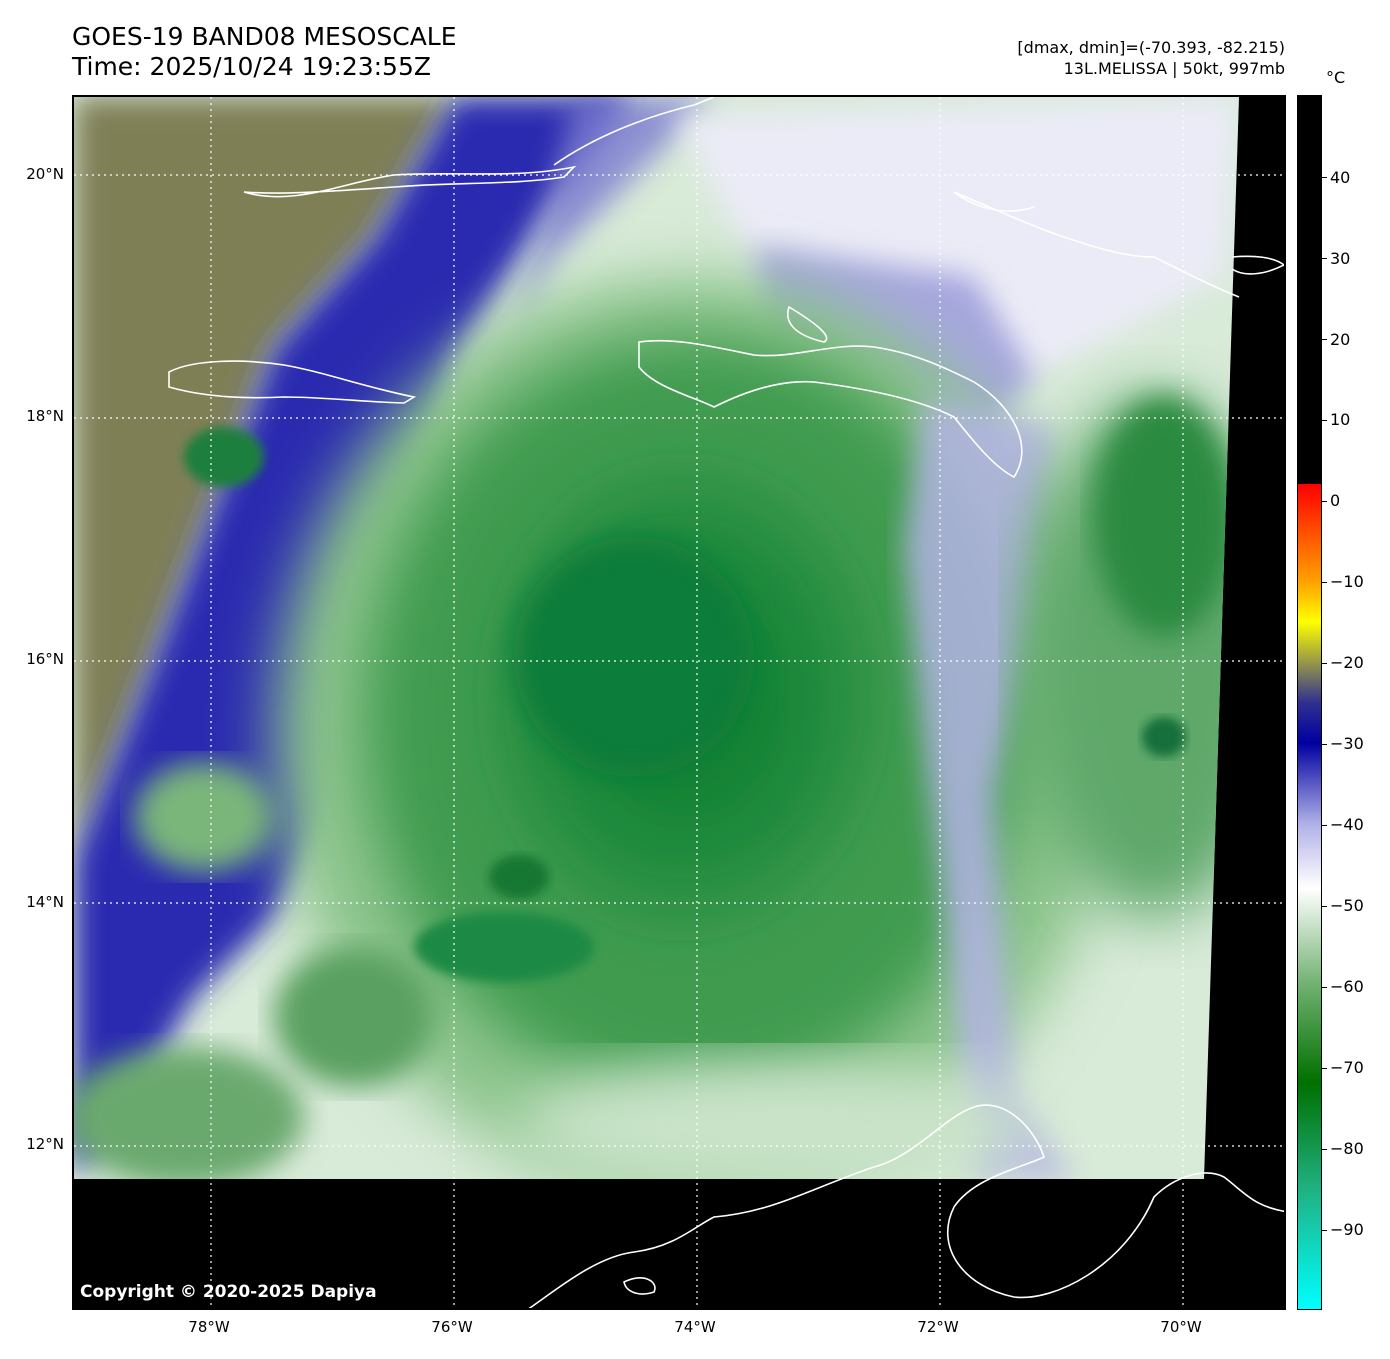 The width and height of the screenshot is (1390, 1359). Describe the element at coordinates (45, 416) in the screenshot. I see `lat-label-18n: 18°N` at that location.